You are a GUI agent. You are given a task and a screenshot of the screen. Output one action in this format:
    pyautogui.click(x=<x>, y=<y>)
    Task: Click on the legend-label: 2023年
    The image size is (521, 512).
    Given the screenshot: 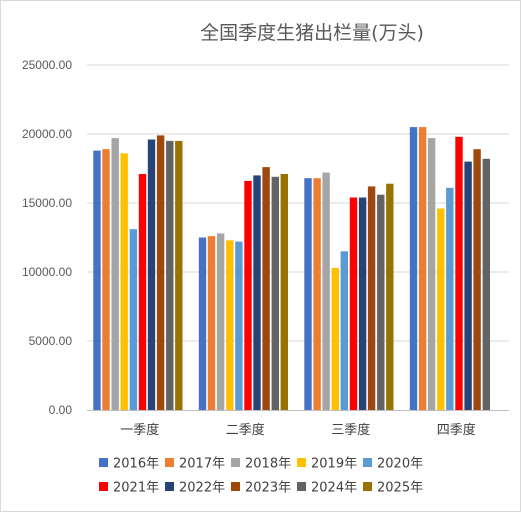 What is the action you would take?
    pyautogui.click(x=268, y=488)
    